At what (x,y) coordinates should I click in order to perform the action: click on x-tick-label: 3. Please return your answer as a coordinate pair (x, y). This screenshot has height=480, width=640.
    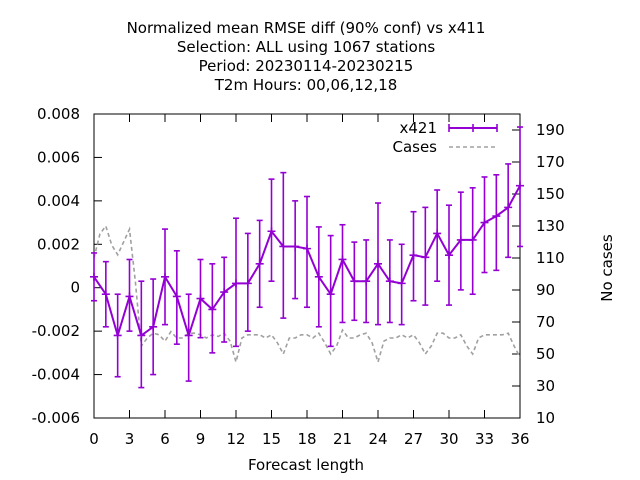
    Looking at the image, I should click on (130, 439).